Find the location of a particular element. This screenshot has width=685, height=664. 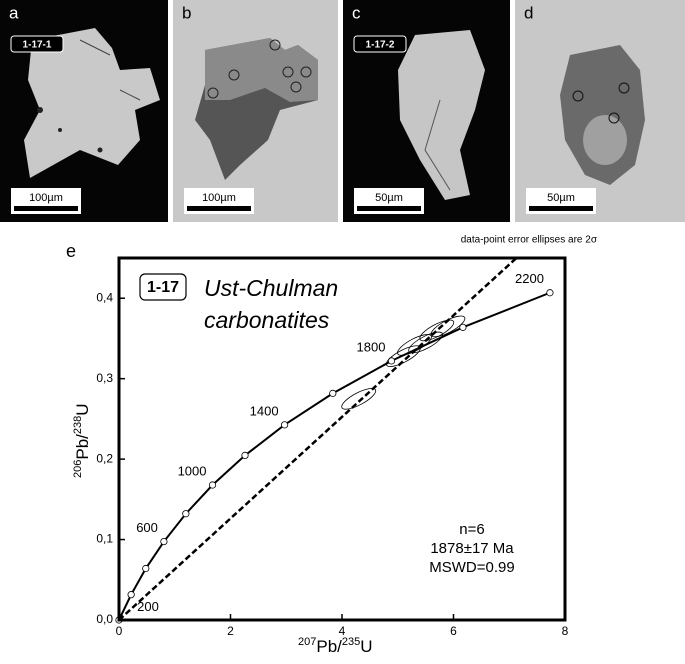

sample-box-label: 1-17 is located at coordinates (163, 287).